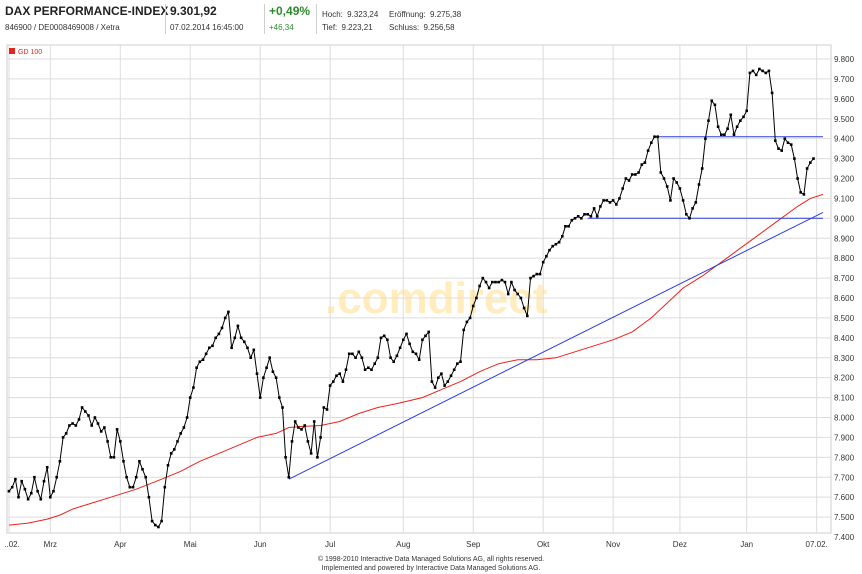 The height and width of the screenshot is (574, 862). I want to click on y-tick-label: 8.900, so click(844, 238).